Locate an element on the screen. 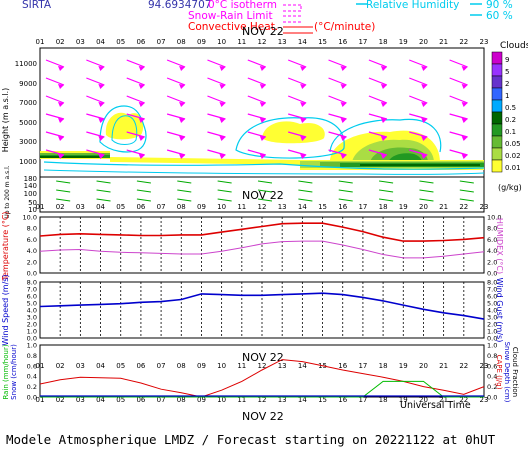 Image resolution: width=528 pixels, height=450 pixels. hour-tick-label: 21 is located at coordinates (443, 400).